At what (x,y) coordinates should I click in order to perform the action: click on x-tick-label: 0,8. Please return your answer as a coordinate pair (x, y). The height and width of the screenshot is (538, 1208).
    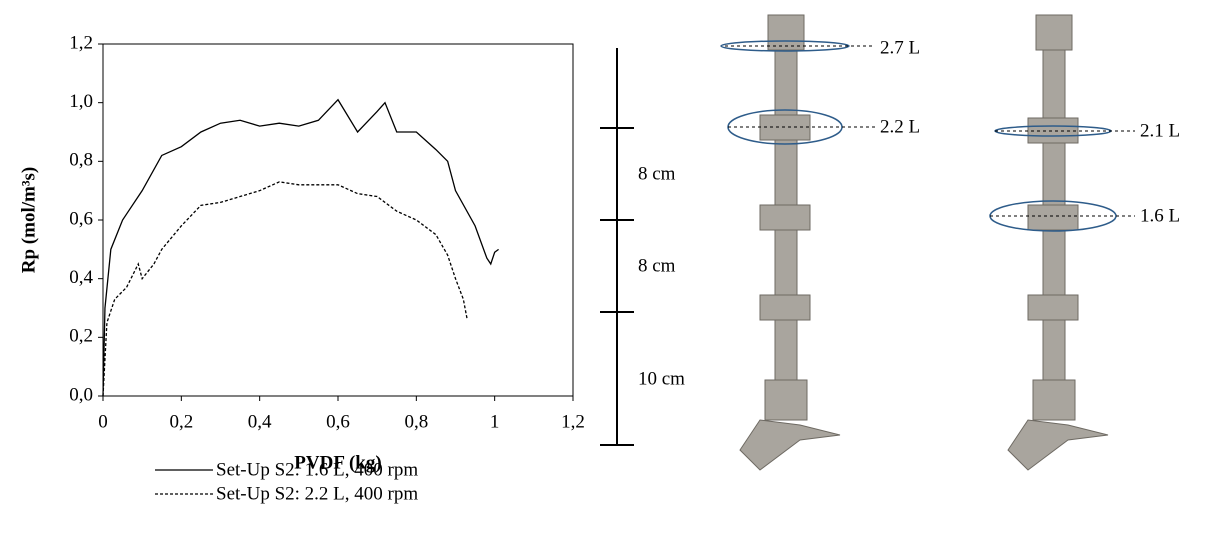
    Looking at the image, I should click on (416, 421).